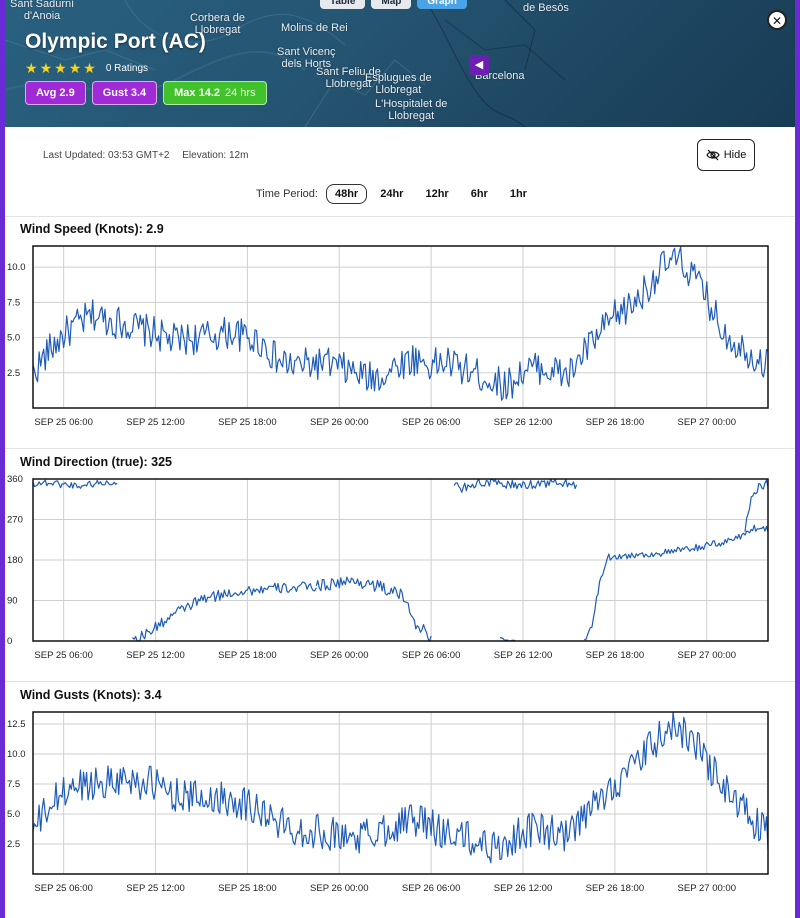 The width and height of the screenshot is (800, 918). I want to click on max-badge: Max 14.2 24 hrs, so click(215, 93).